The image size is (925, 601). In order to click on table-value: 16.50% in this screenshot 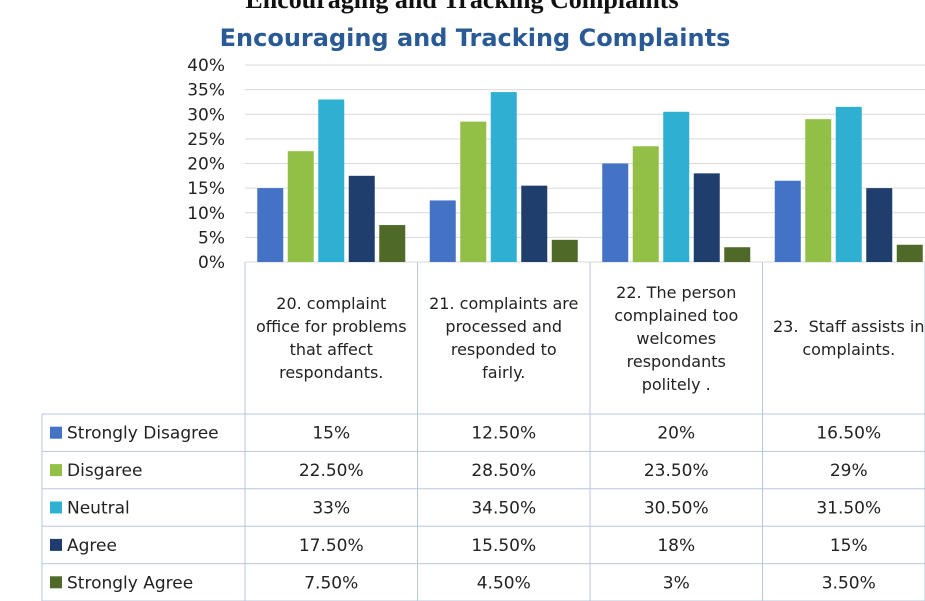, I will do `click(848, 434)`.